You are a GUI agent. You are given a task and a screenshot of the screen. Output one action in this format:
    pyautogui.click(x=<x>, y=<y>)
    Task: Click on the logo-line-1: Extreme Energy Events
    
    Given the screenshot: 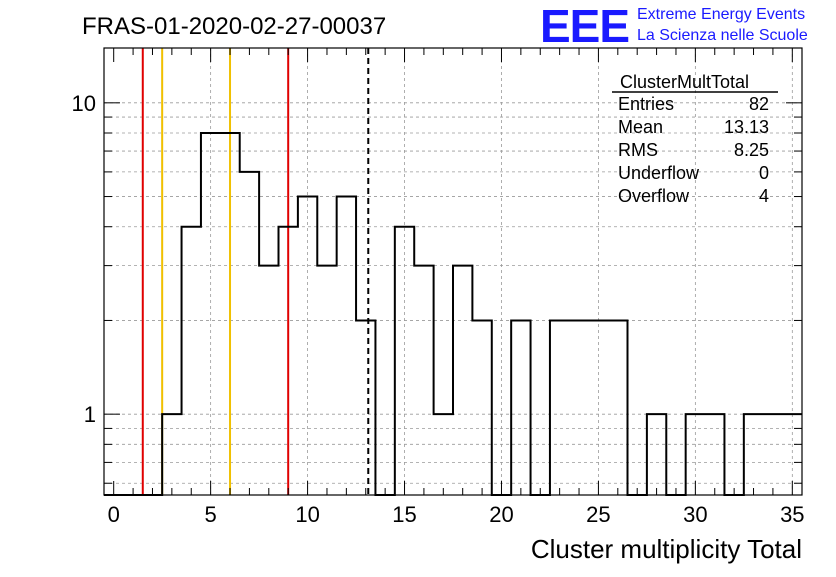 What is the action you would take?
    pyautogui.click(x=721, y=14)
    